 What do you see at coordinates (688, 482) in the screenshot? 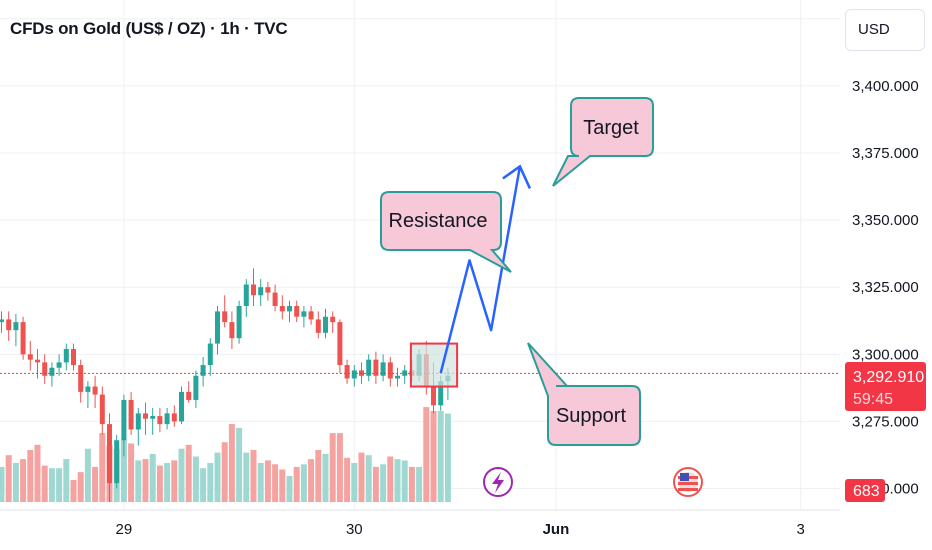
I see `us-flag-event-icon` at bounding box center [688, 482].